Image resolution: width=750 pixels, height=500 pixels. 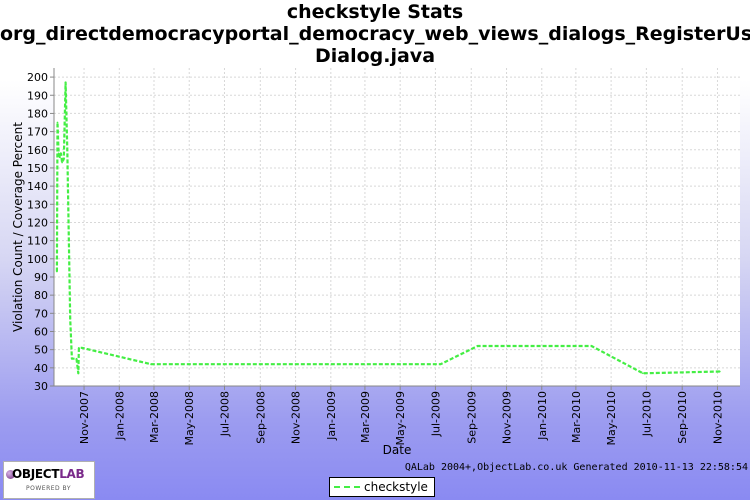 I want to click on x-tick-label: Mar-2009, so click(x=365, y=417).